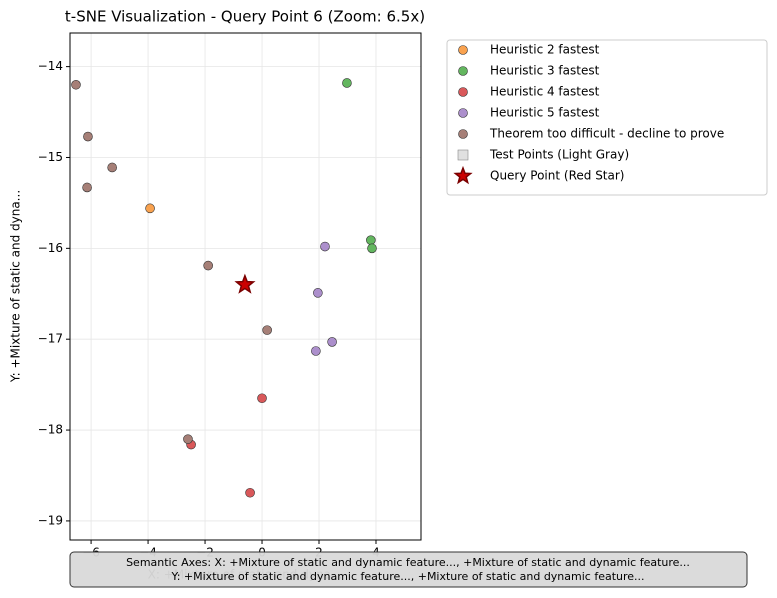  What do you see at coordinates (545, 50) in the screenshot?
I see `legend-label: Heuristic 2 fastest` at bounding box center [545, 50].